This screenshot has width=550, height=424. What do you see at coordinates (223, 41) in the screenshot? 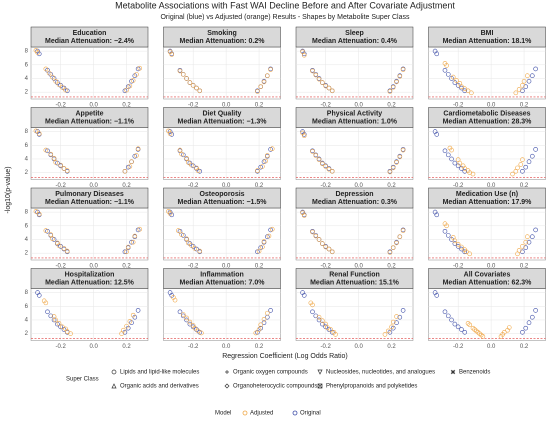
I see `panel-subtitle: Median Attenuation: 0.2%` at bounding box center [223, 41].